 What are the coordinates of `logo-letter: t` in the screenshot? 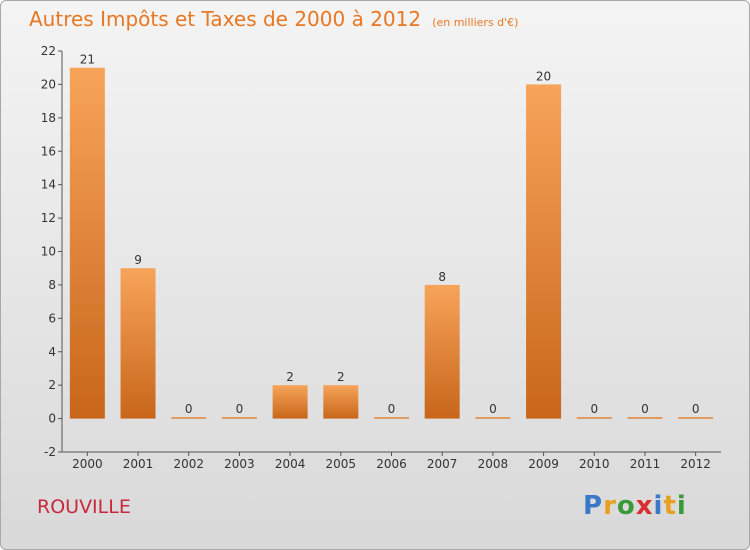 It's located at (670, 506).